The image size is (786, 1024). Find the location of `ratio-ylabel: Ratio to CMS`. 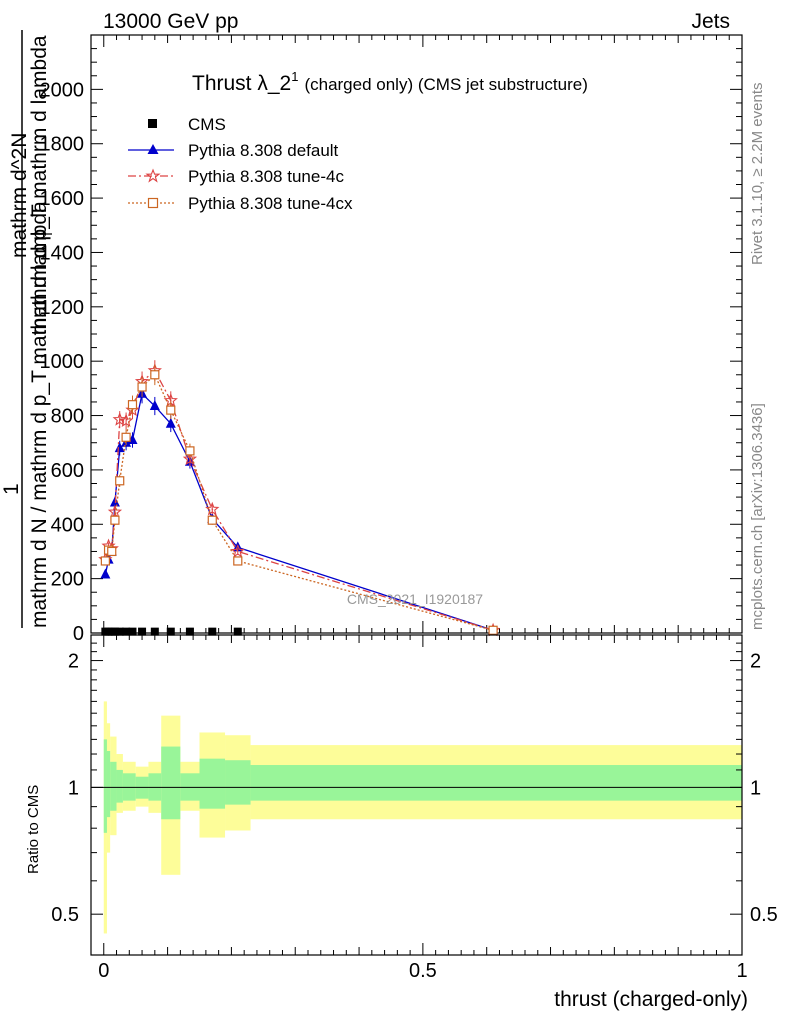

ratio-ylabel: Ratio to CMS is located at coordinates (33, 829).